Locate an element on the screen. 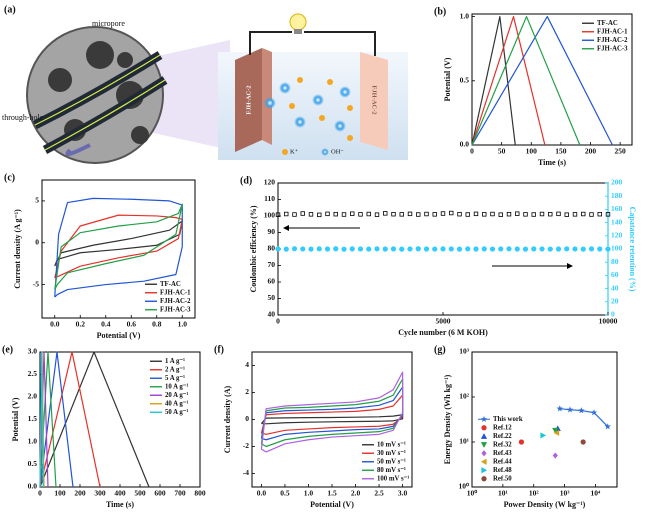 The image size is (650, 513). x-tick-label: 10² is located at coordinates (534, 493).